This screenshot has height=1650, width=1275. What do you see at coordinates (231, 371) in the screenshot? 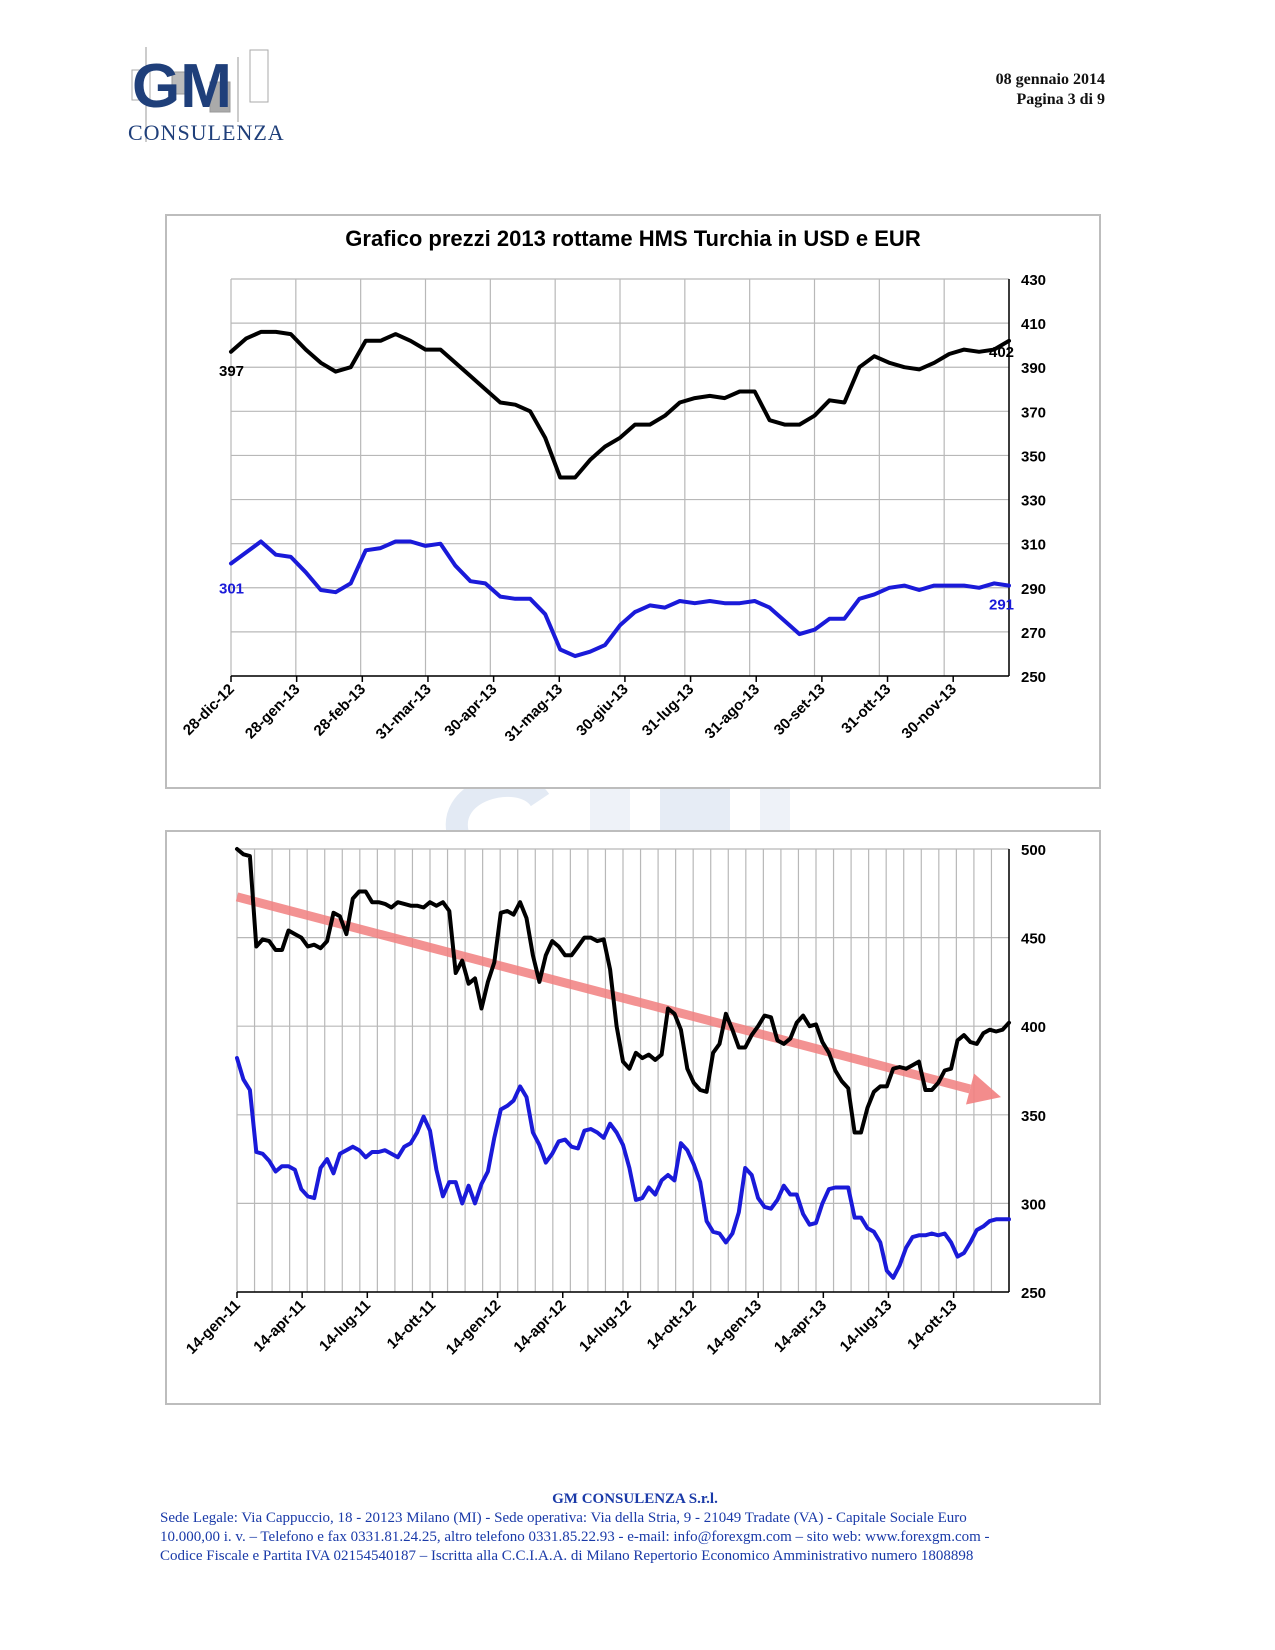
I see `start-value-label: 397` at bounding box center [231, 371].